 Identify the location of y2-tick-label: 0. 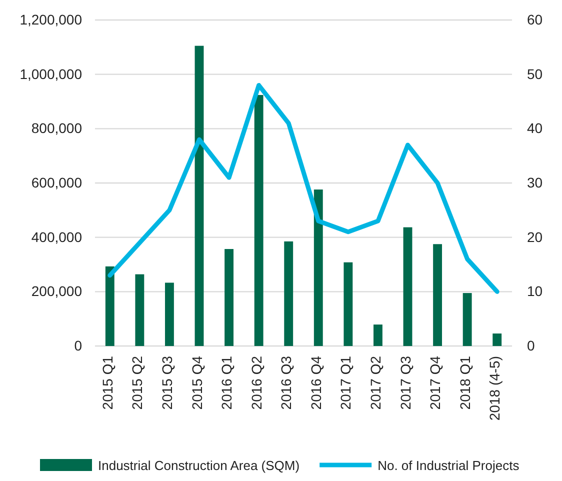
(531, 345).